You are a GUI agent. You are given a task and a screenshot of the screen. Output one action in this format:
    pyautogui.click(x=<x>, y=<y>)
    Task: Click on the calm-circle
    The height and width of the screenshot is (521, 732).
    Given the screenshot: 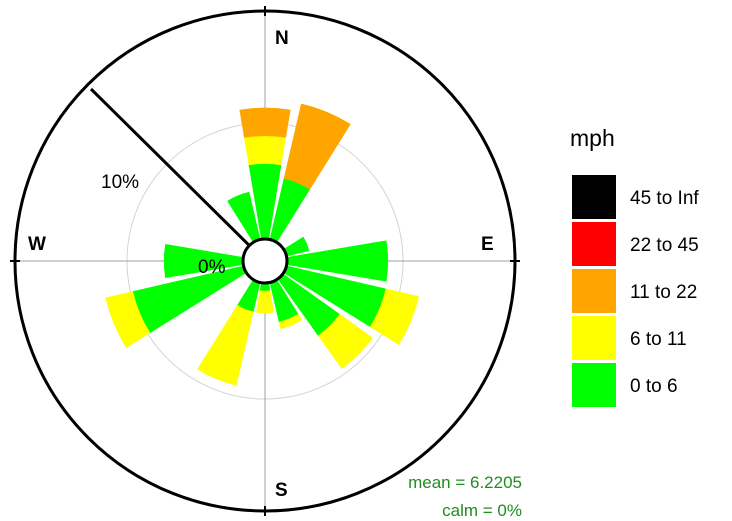 What is the action you would take?
    pyautogui.click(x=265, y=261)
    